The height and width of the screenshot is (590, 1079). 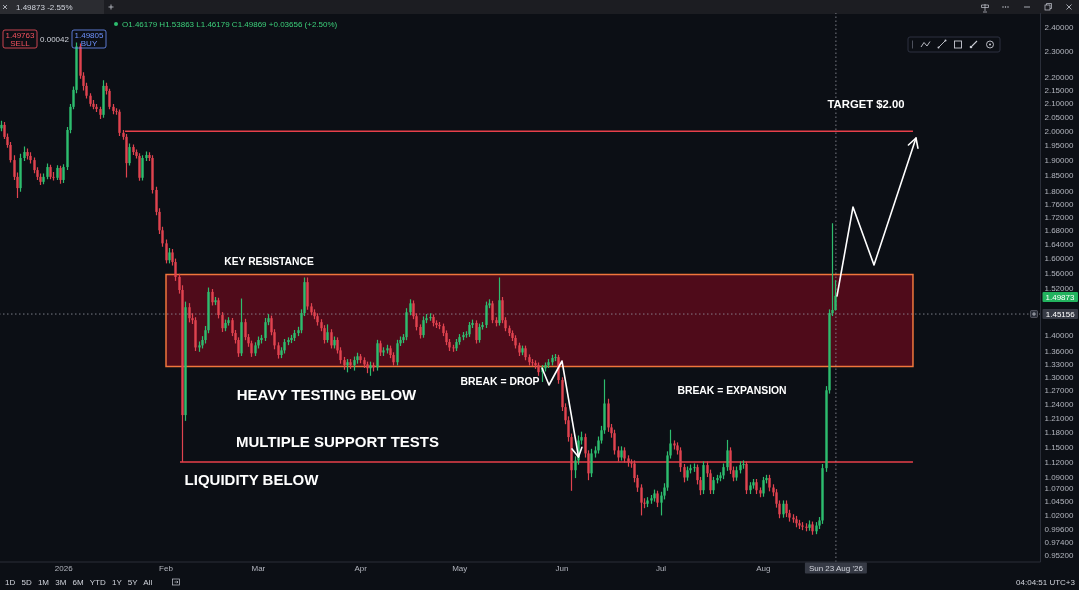 I want to click on y-tick-label: 1.21000, so click(x=1059, y=418).